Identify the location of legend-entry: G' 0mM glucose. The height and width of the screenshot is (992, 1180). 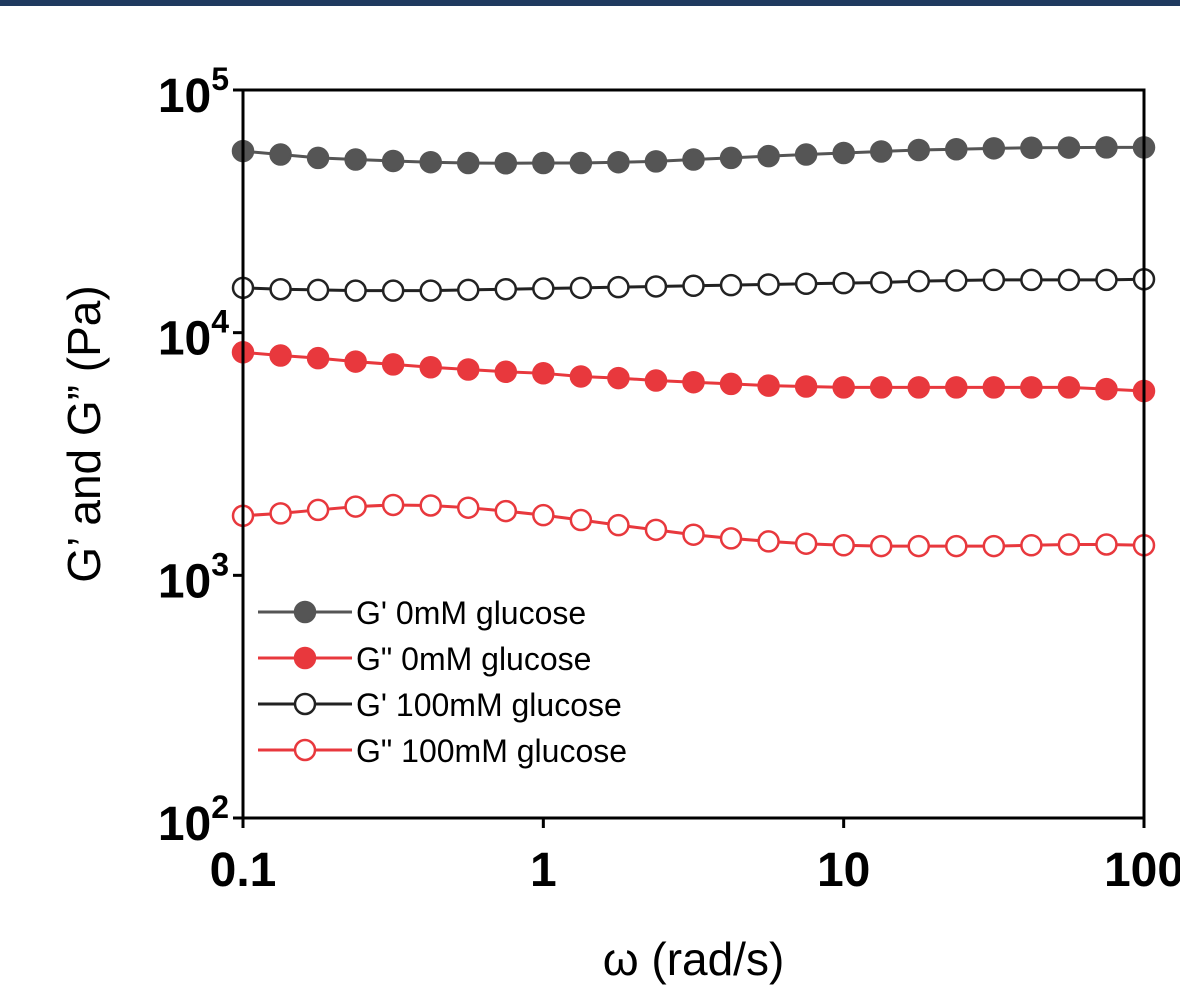
(422, 613).